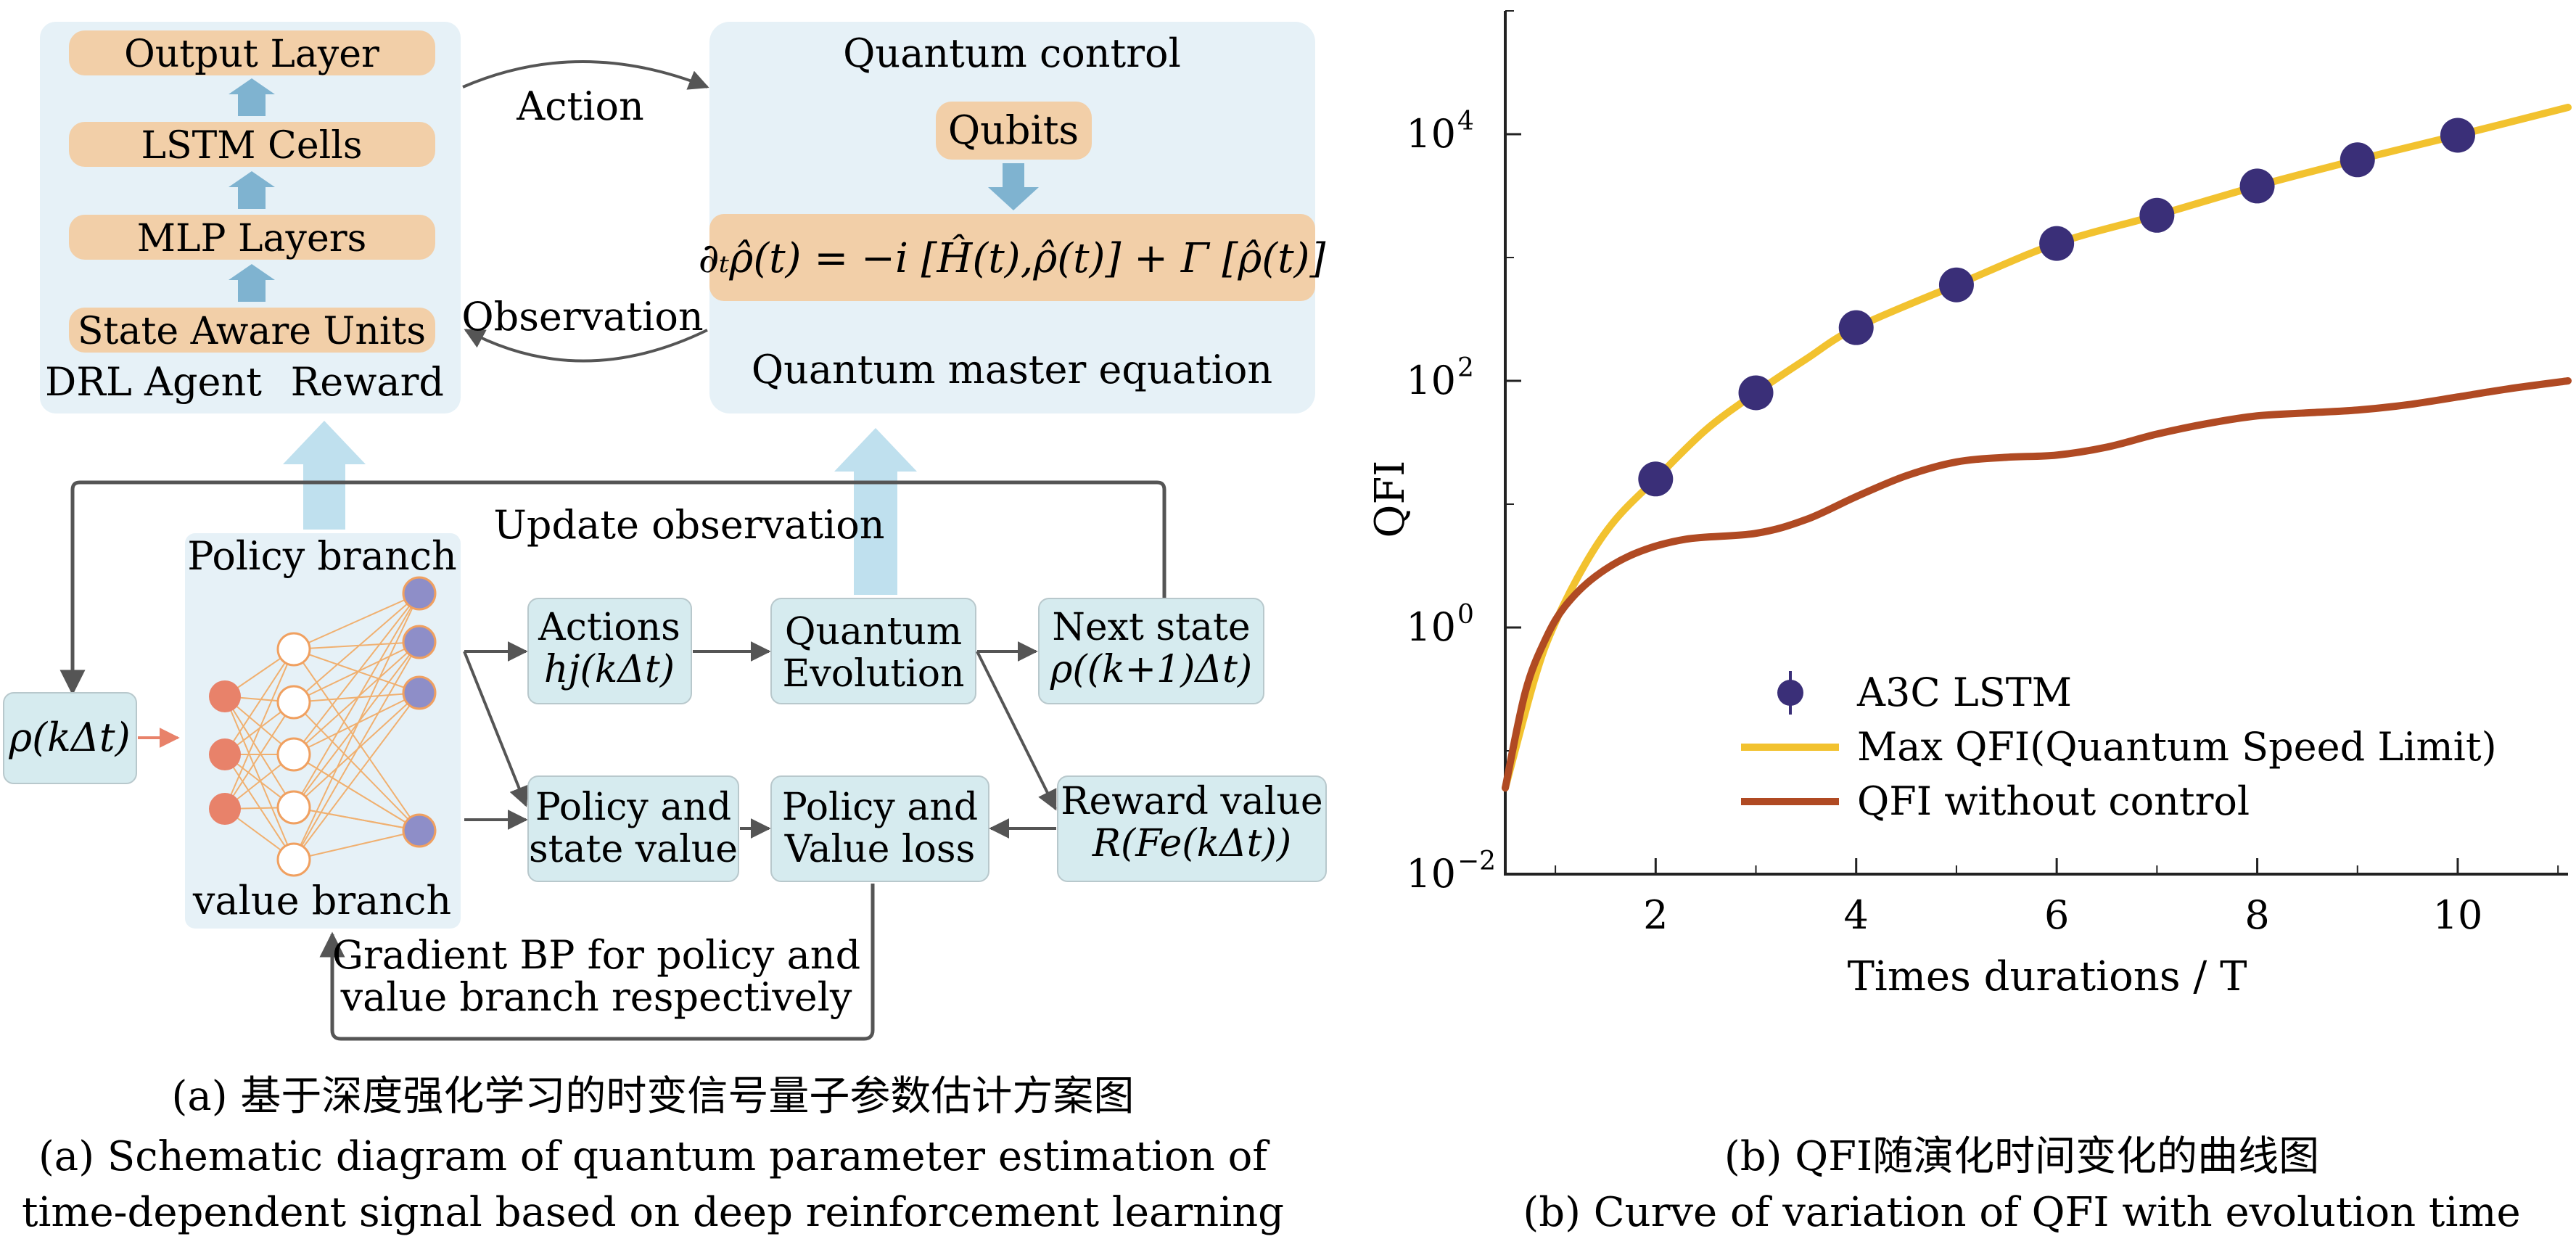 This screenshot has height=1247, width=2576. What do you see at coordinates (609, 669) in the screenshot?
I see `actions-label-2: hj(kΔt)` at bounding box center [609, 669].